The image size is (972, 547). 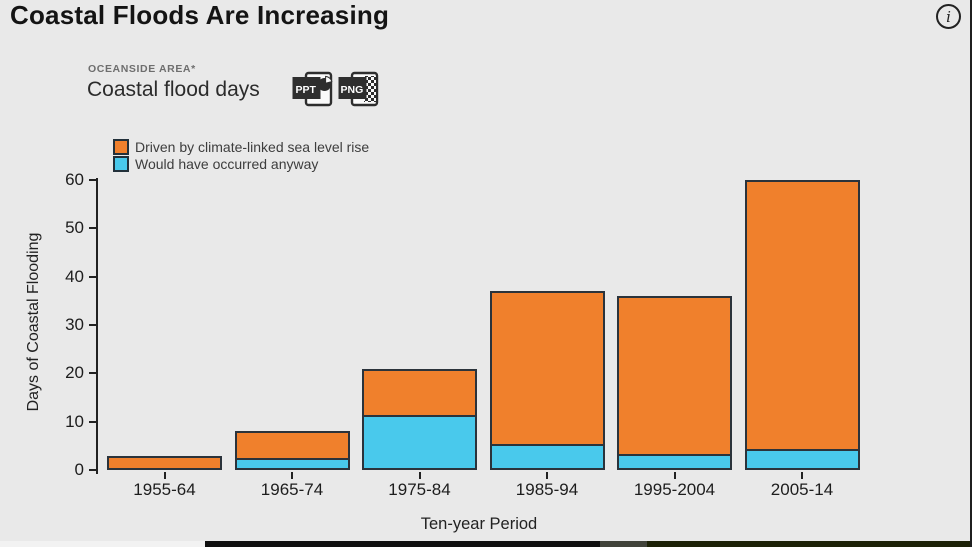 I want to click on png-label: PNG, so click(x=352, y=90).